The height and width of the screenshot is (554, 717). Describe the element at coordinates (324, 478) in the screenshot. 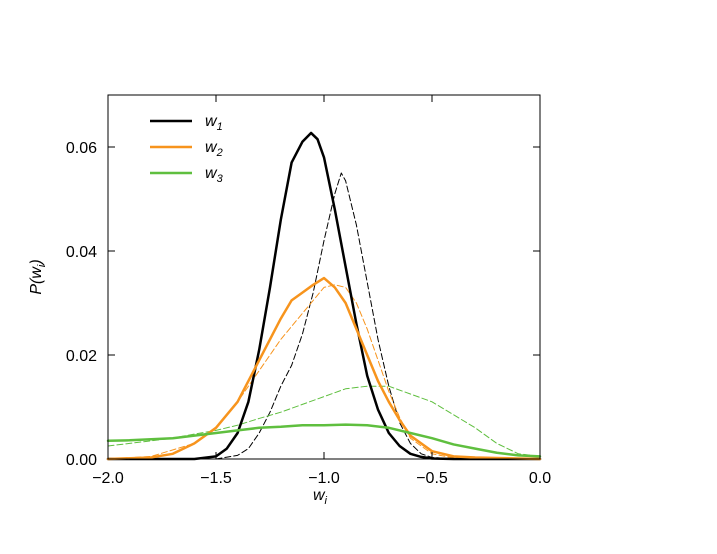

I see `x-tick-label: −1.0` at that location.